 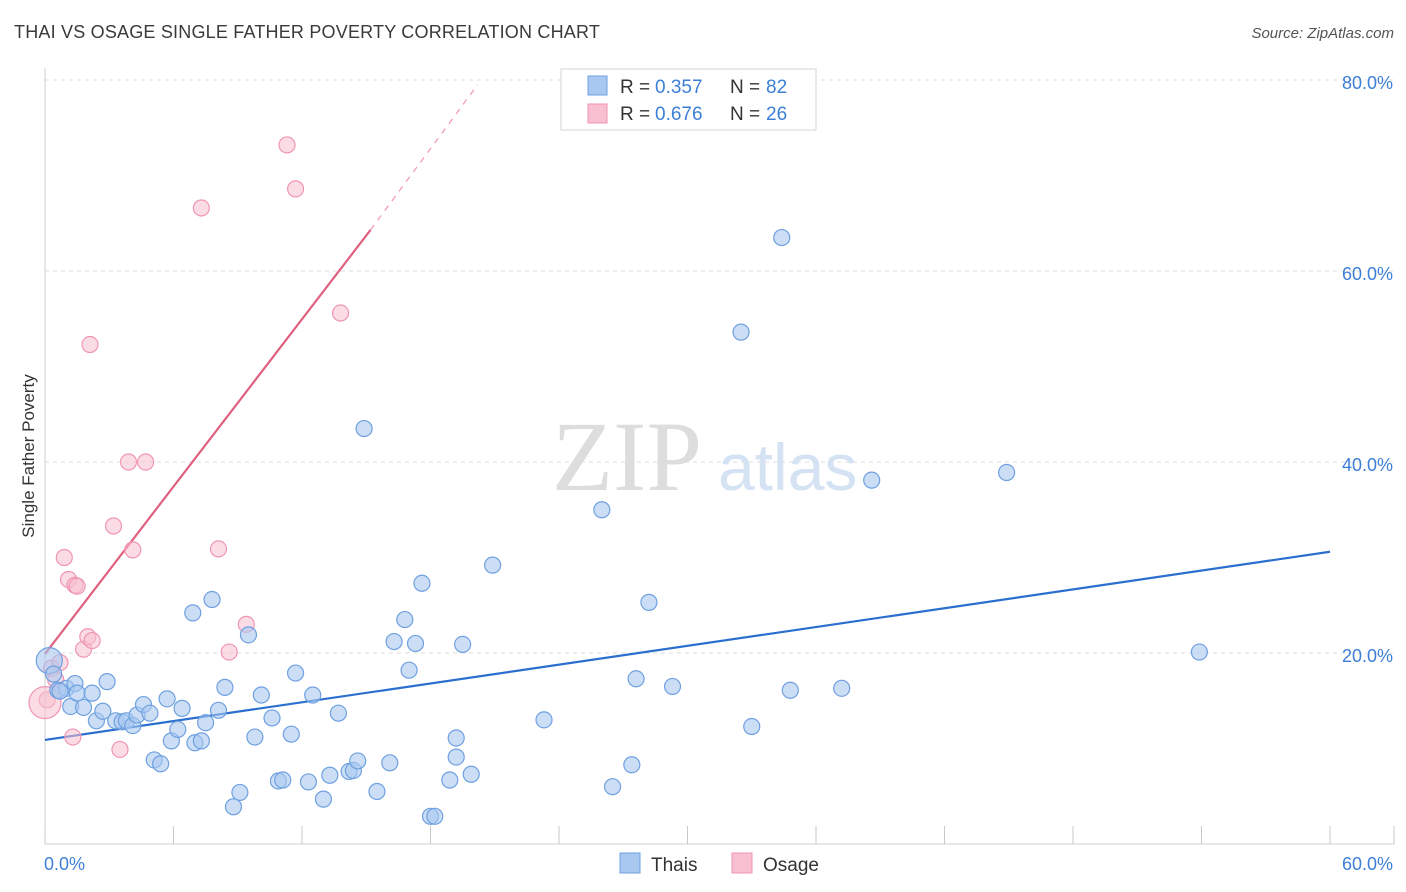 What do you see at coordinates (776, 114) in the screenshot?
I see `legend-n-value: 26` at bounding box center [776, 114].